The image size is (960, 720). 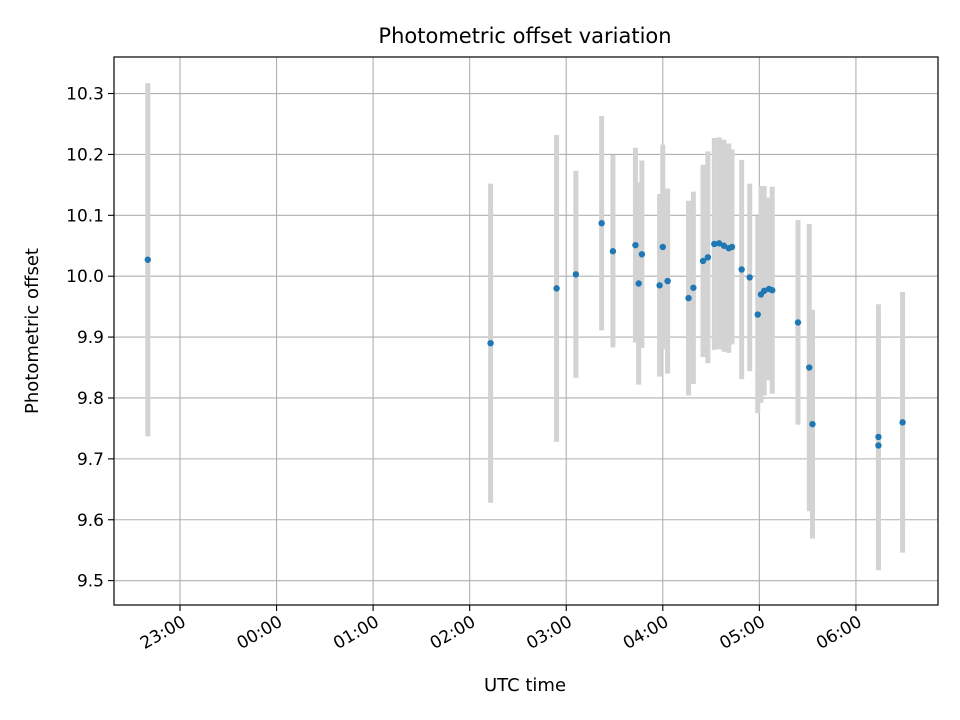 What do you see at coordinates (32, 331) in the screenshot?
I see `y-axis-label: Photometric offset` at bounding box center [32, 331].